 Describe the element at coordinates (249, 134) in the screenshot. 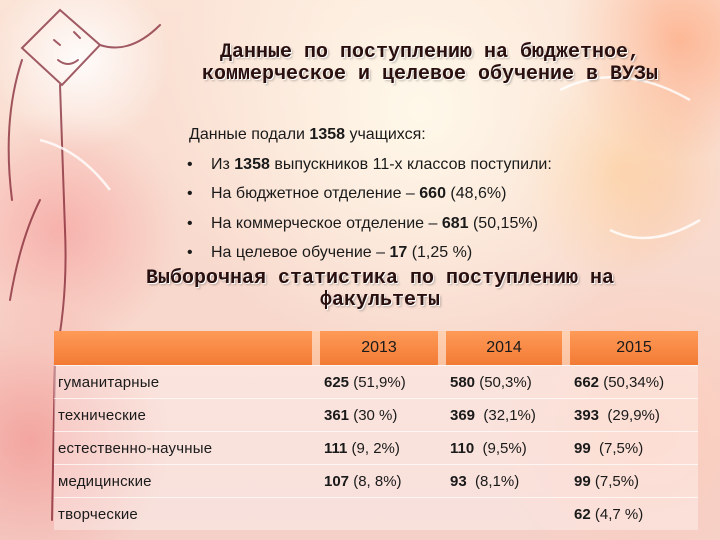

I see `summary-intro-text: Данные подали` at that location.